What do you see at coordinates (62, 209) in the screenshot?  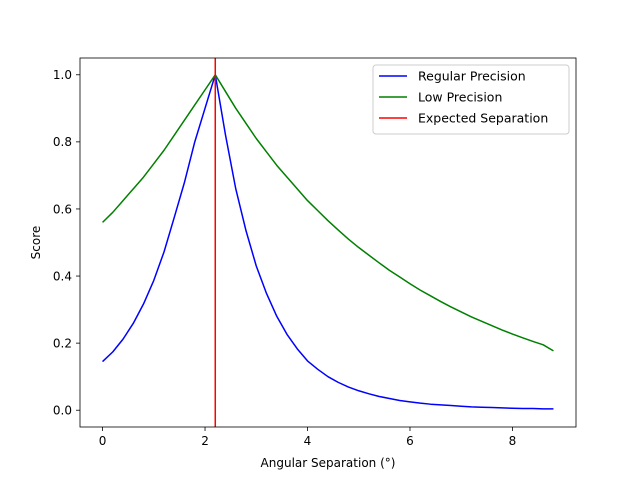 I see `y-tick-label: 0.6` at bounding box center [62, 209].